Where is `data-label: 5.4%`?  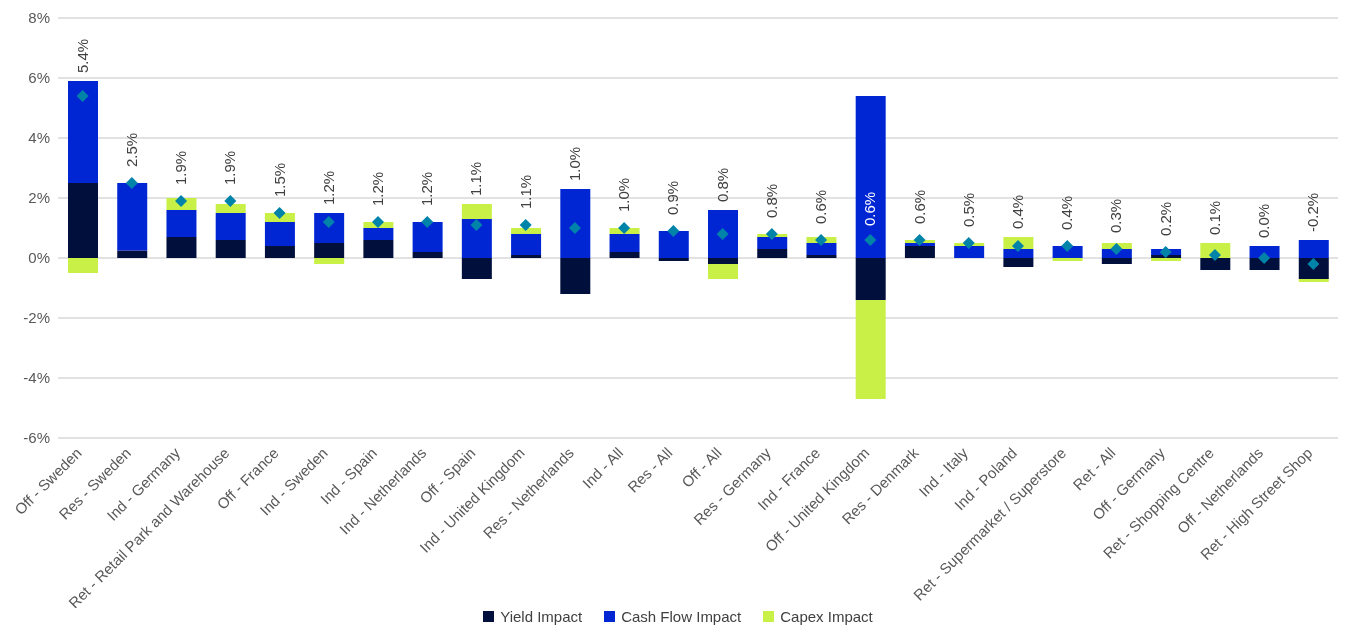 data-label: 5.4% is located at coordinates (82, 55).